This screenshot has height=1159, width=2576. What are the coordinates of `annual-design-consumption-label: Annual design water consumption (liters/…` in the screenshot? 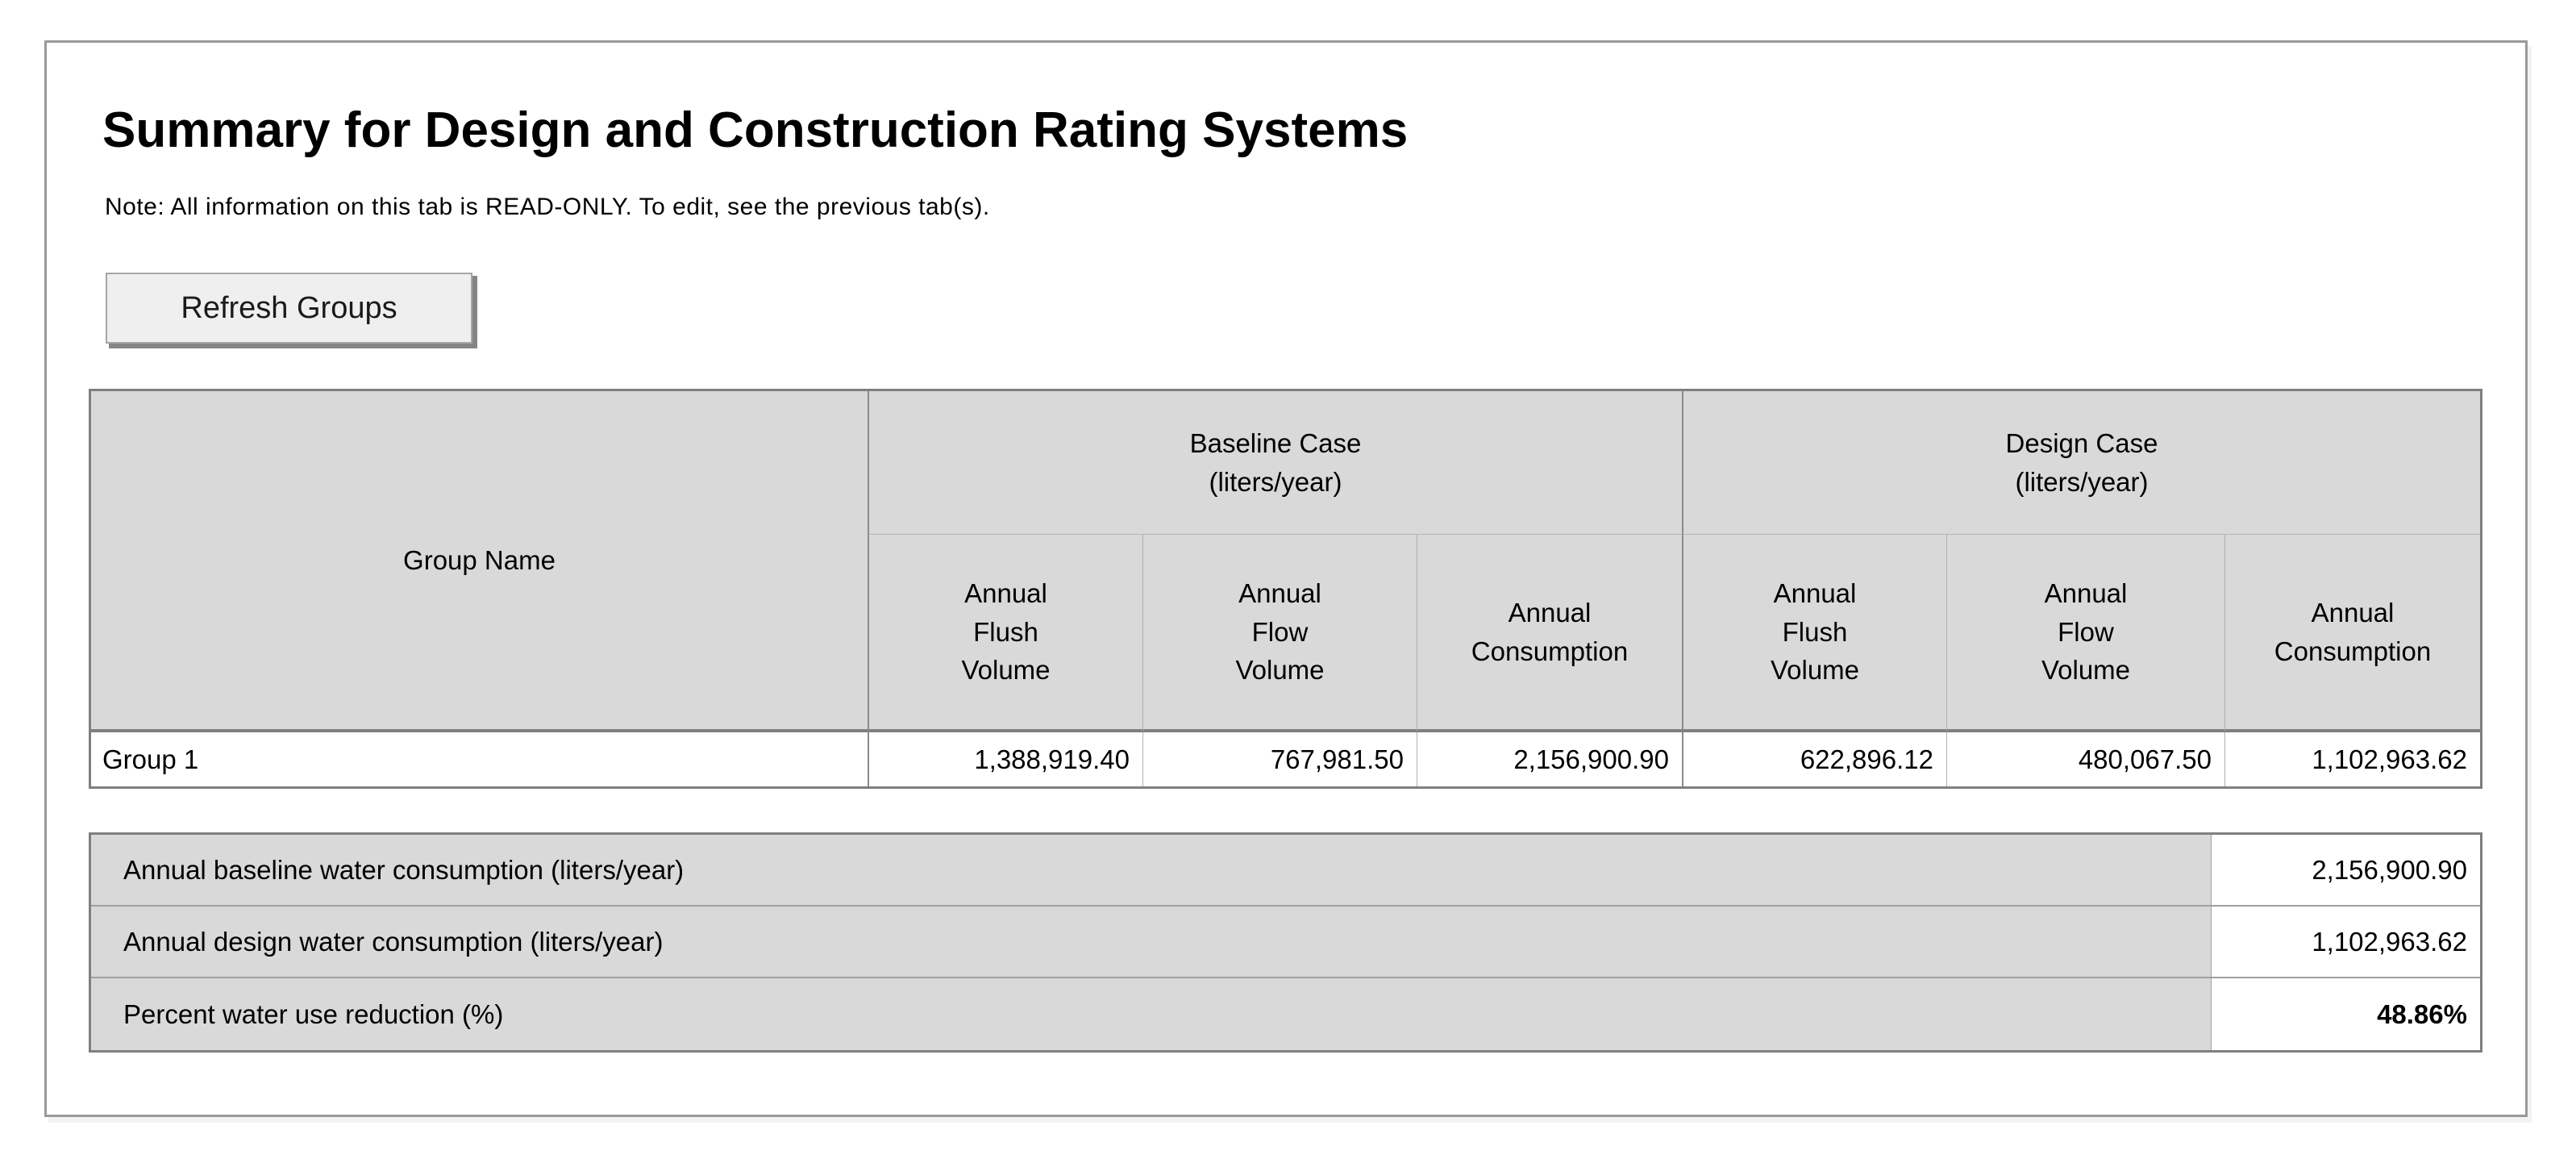 It's located at (1151, 942).